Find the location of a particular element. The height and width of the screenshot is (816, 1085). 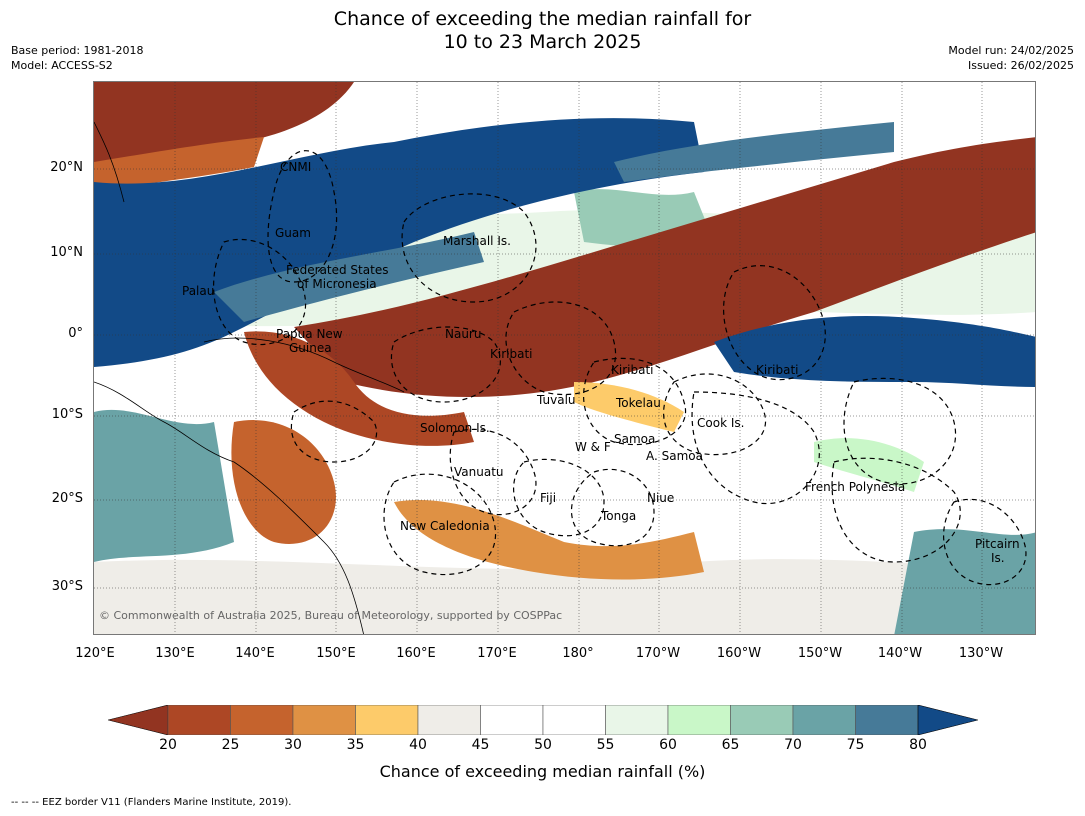

label-tuvalu: Tuvalu is located at coordinates (556, 400).